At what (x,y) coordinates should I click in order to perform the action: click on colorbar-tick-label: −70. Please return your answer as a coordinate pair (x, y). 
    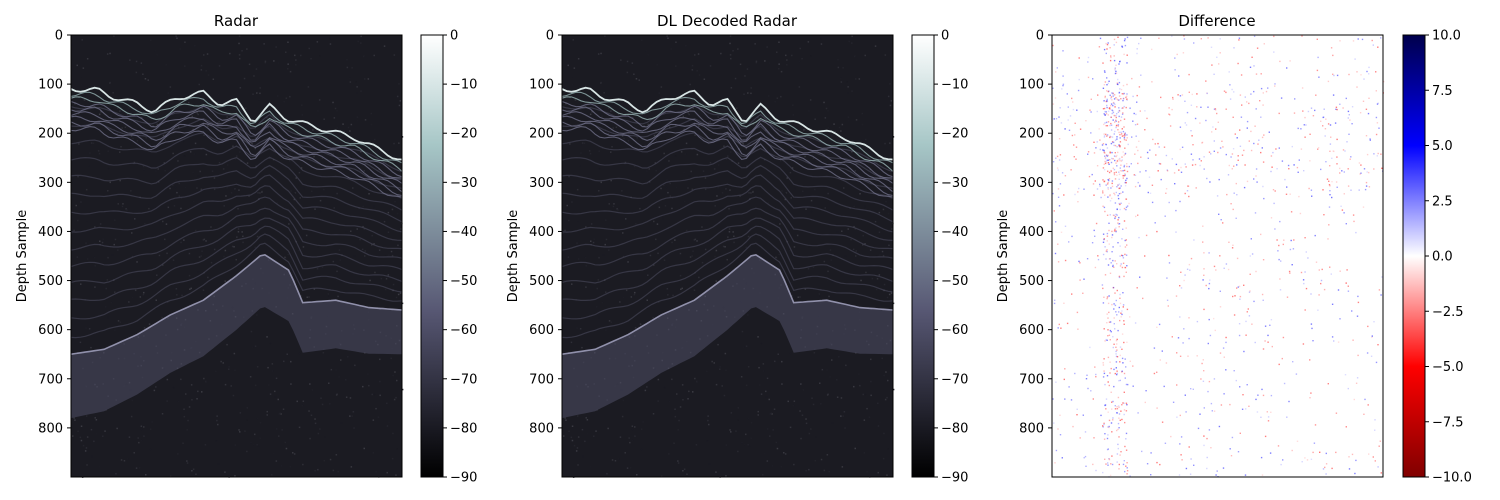
    Looking at the image, I should click on (463, 379).